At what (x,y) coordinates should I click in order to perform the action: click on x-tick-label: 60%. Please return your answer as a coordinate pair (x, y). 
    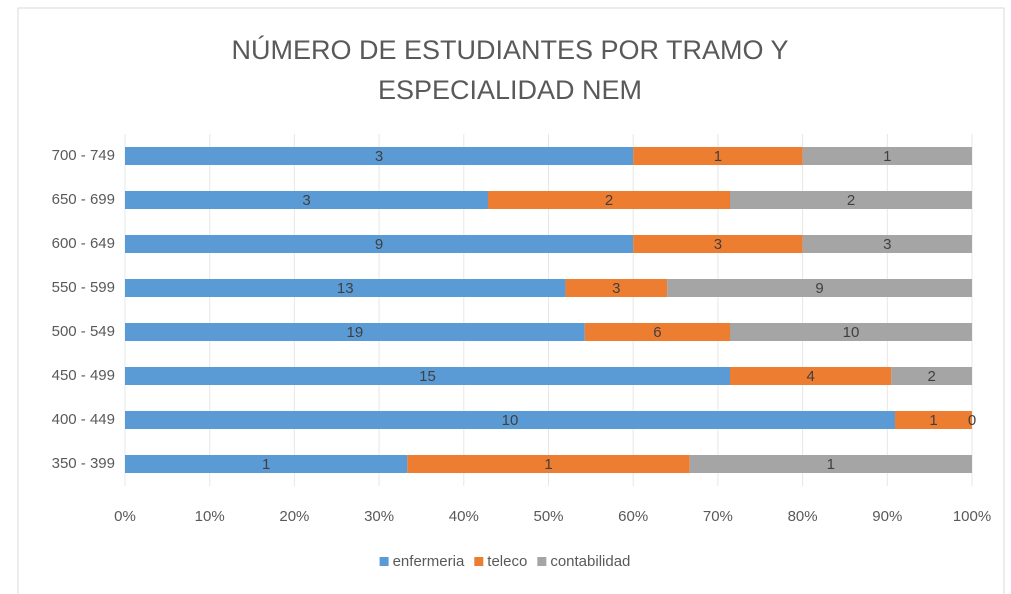
    Looking at the image, I should click on (633, 516).